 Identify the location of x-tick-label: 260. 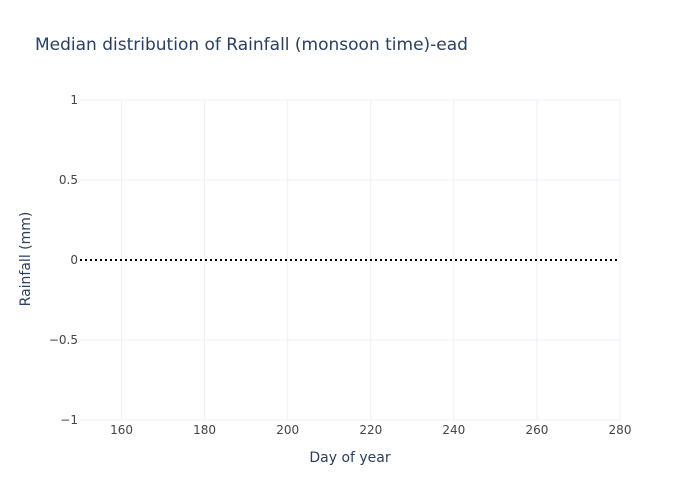
(536, 430).